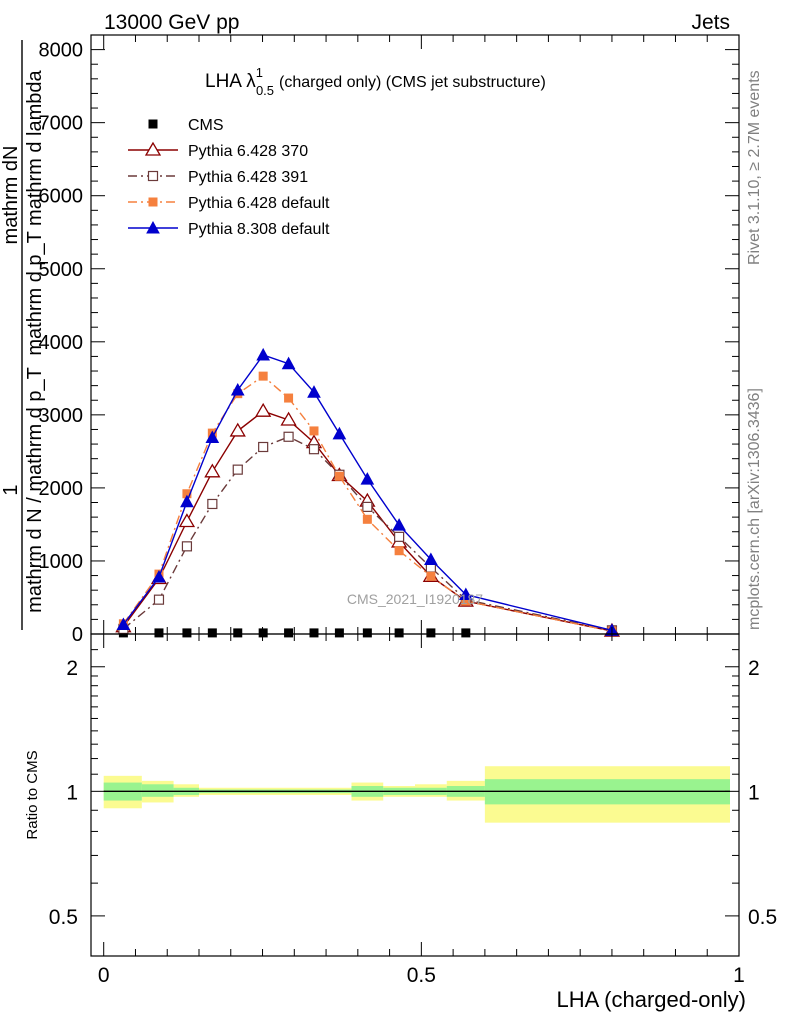  Describe the element at coordinates (248, 177) in the screenshot. I see `legend-label: Pythia 6.428 391` at that location.